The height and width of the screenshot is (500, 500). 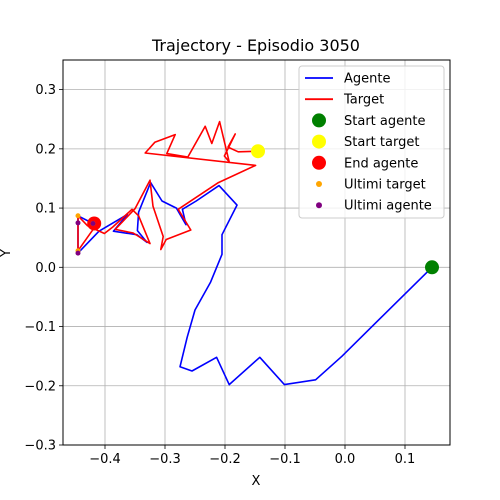 What do you see at coordinates (45, 149) in the screenshot?
I see `y-tick-label: 0.2` at bounding box center [45, 149].